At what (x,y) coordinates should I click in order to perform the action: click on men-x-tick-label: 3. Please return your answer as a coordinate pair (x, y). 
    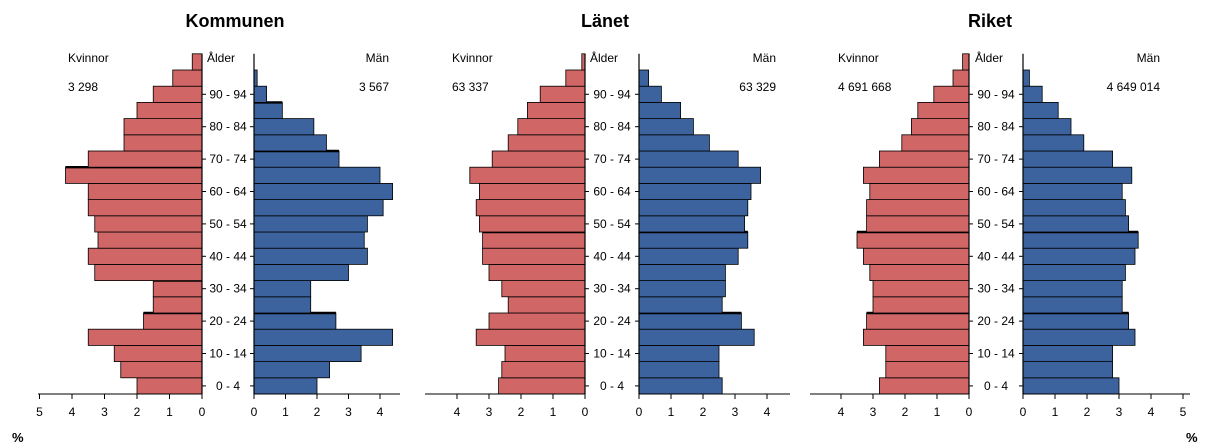
    Looking at the image, I should click on (735, 412).